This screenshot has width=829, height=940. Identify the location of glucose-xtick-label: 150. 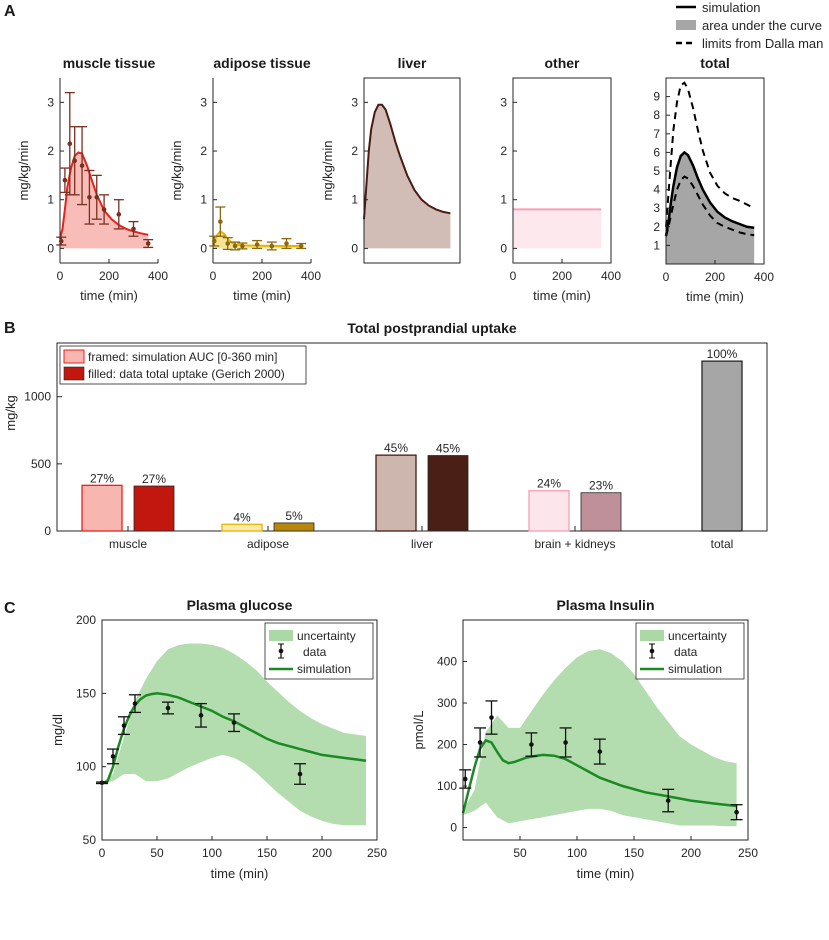
(267, 853).